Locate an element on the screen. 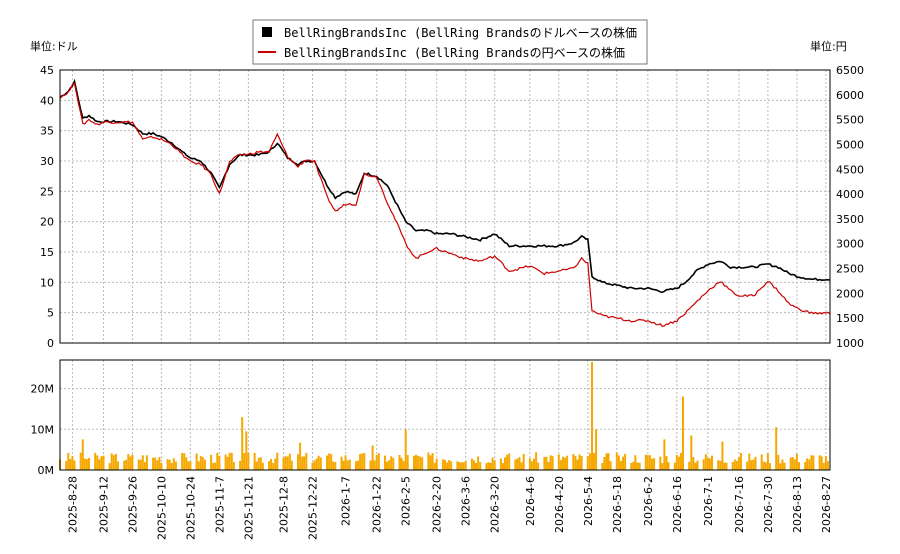  x-tick-label: 2025-9-26 is located at coordinates (132, 504).